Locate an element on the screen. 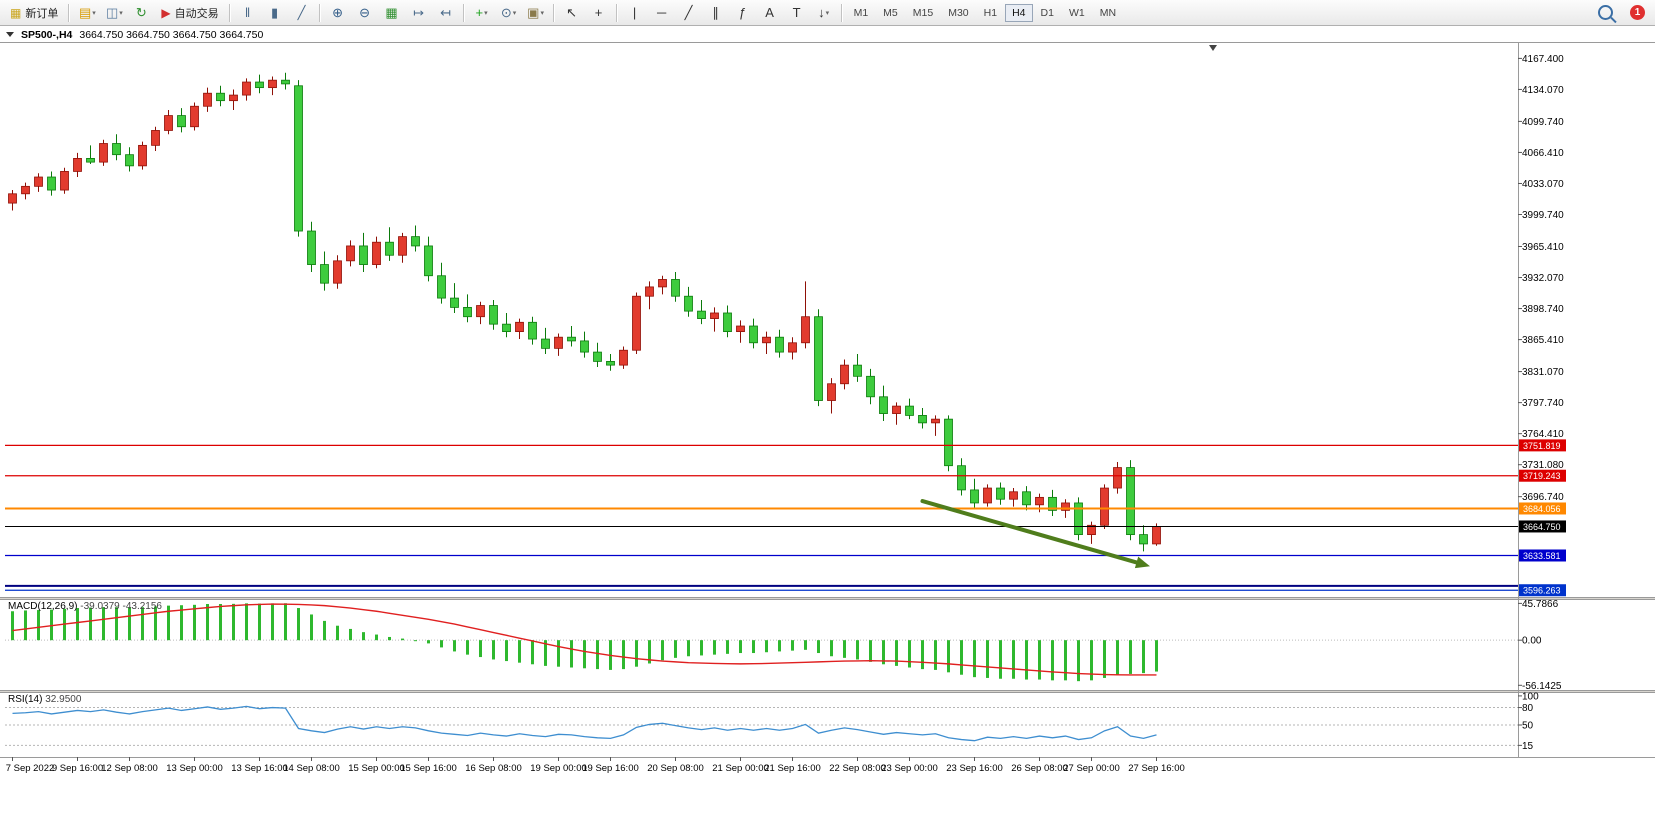 The width and height of the screenshot is (1655, 827). toolbar-separator is located at coordinates (463, 12).